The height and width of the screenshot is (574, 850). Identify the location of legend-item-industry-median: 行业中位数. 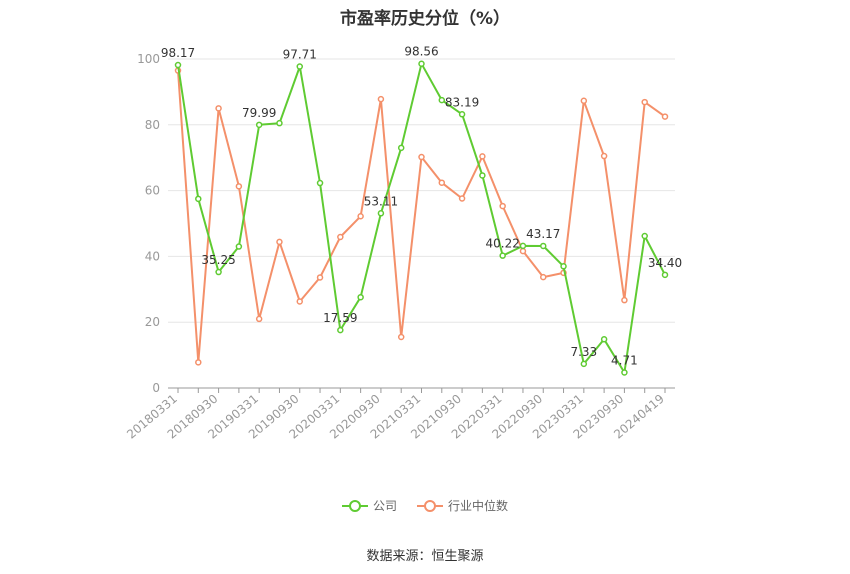
(462, 505).